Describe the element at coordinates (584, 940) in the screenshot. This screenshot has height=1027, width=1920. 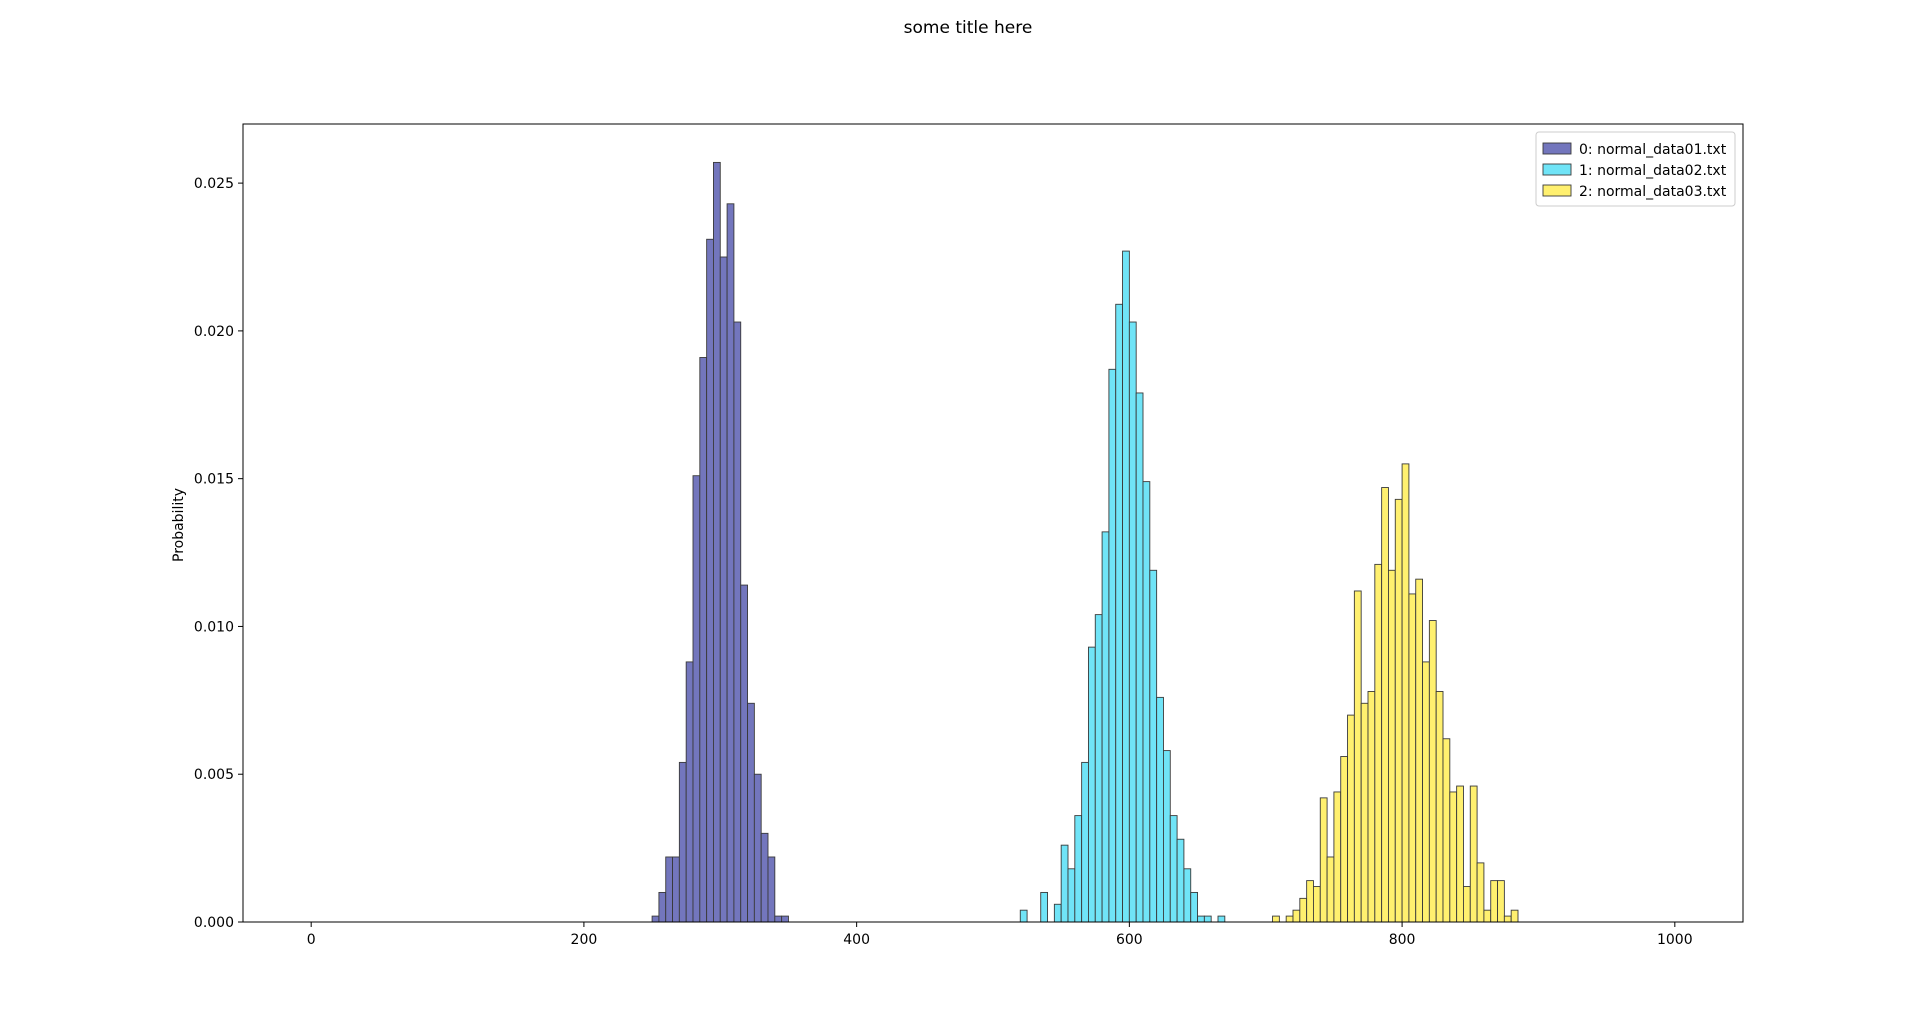
I see `x-tick-label: 200` at that location.